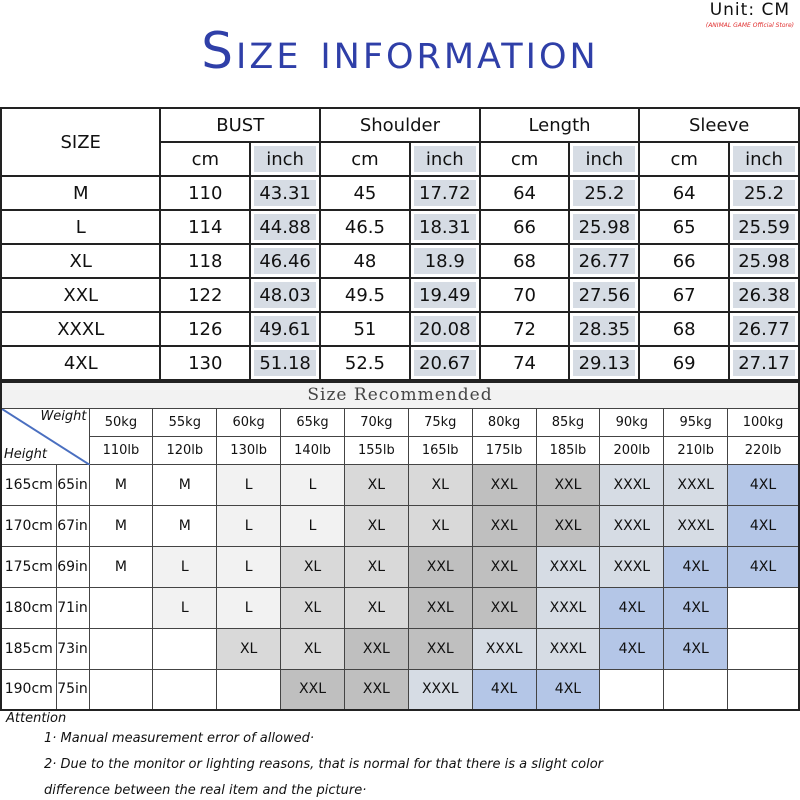  What do you see at coordinates (444, 227) in the screenshot?
I see `measurement: 18.31` at bounding box center [444, 227].